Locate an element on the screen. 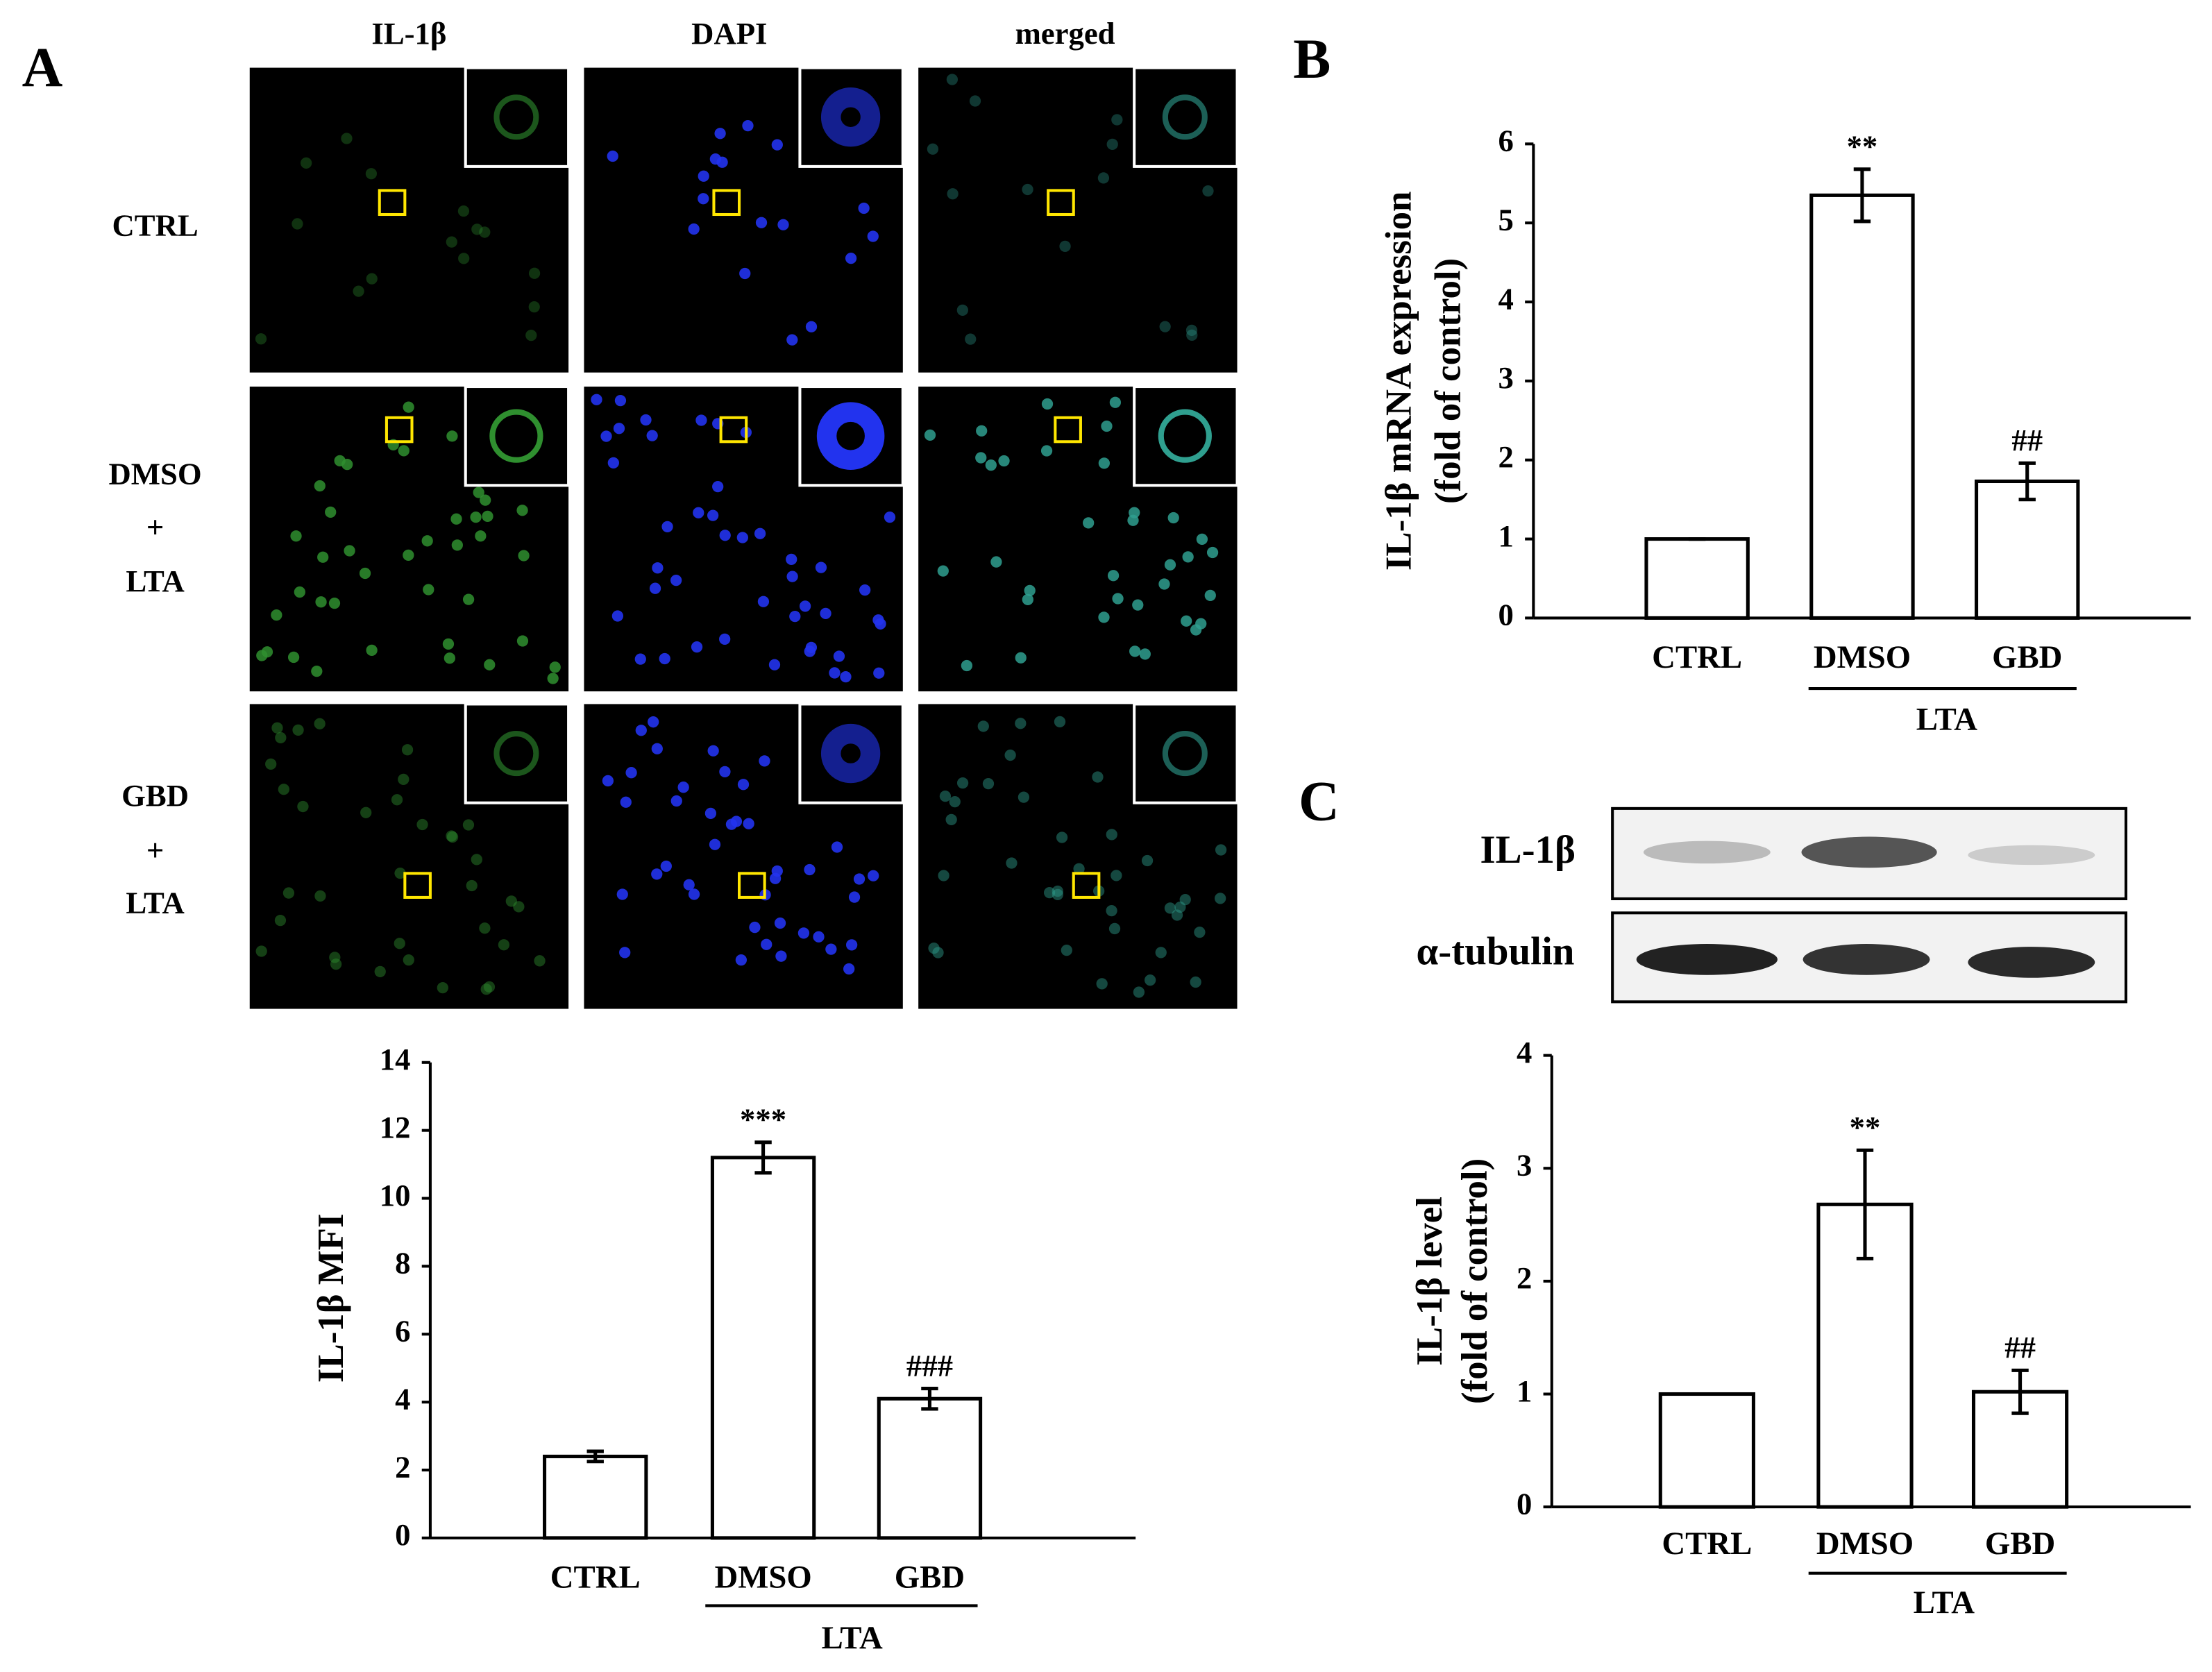 Image resolution: width=2212 pixels, height=1672 pixels. blot-label: α-tubulin is located at coordinates (1496, 951).